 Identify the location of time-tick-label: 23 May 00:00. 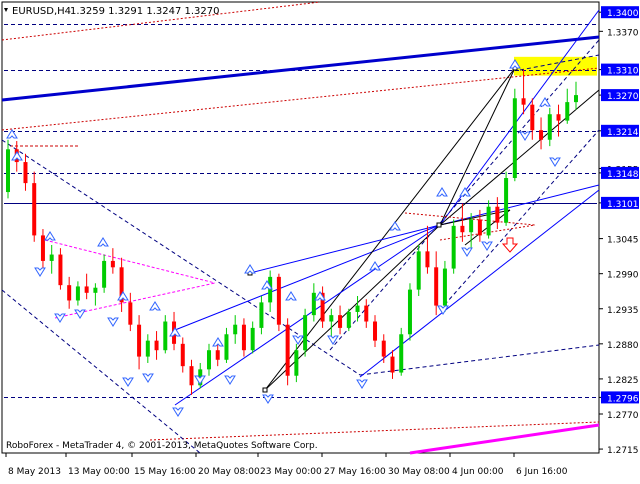
(291, 472).